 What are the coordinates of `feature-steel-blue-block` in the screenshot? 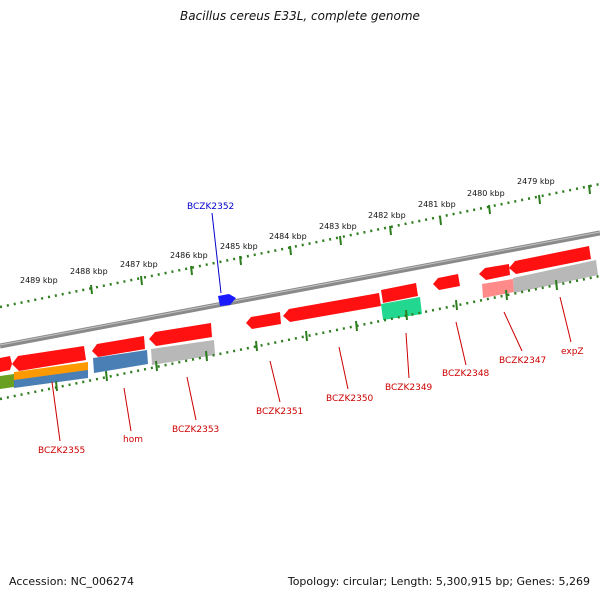 It's located at (51, 379).